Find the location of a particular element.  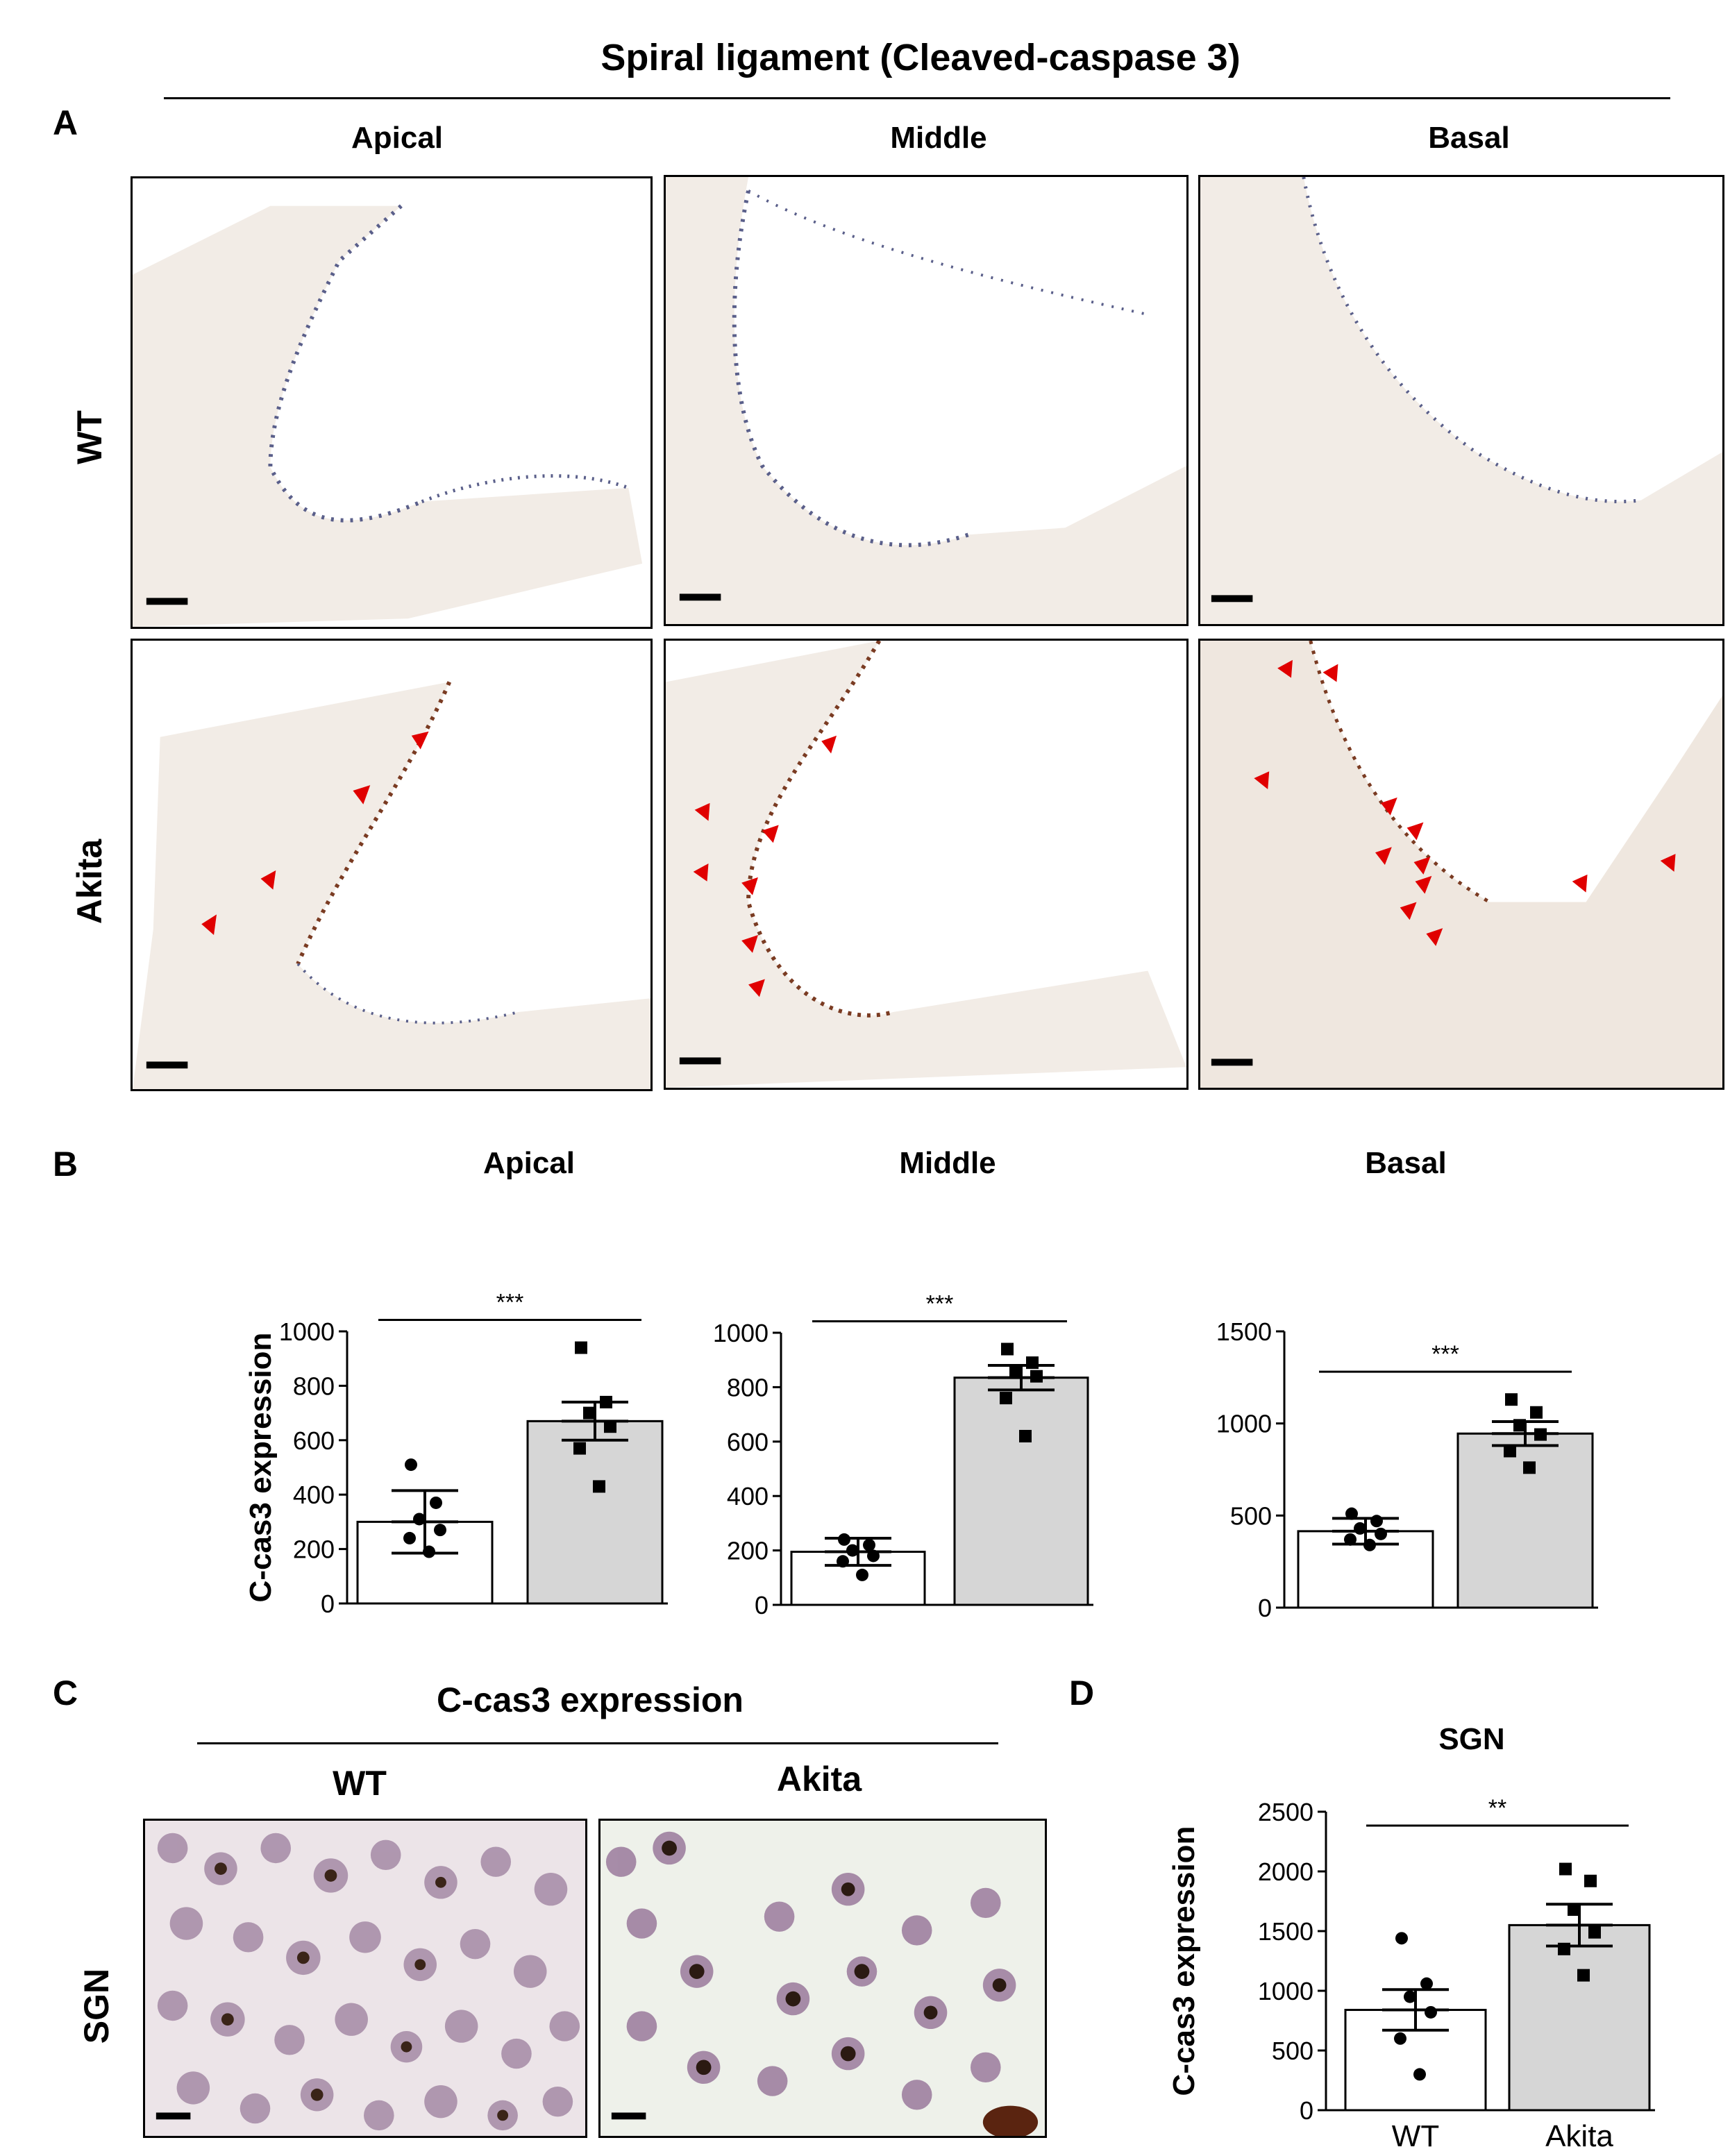

chart-b-middle: Middle 0 200 400 600 800 1000 WT Akita *** is located at coordinates (903, 1382).